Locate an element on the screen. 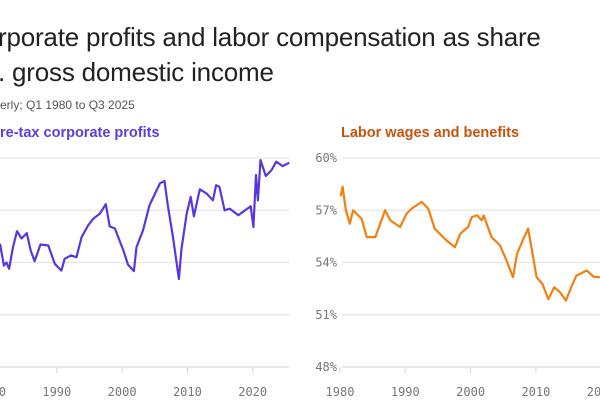  profits-x-tick-label: 2000 is located at coordinates (122, 392).